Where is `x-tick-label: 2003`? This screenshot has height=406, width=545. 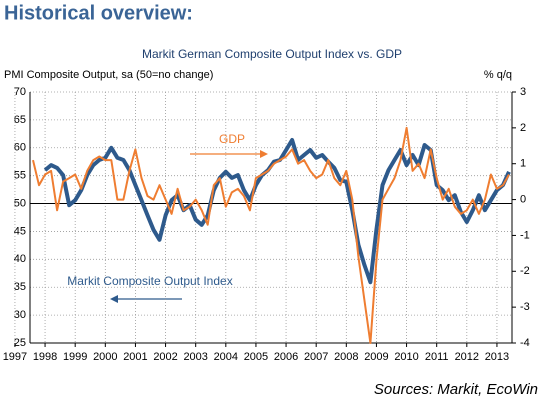
x-tick-label: 2003 is located at coordinates (195, 357).